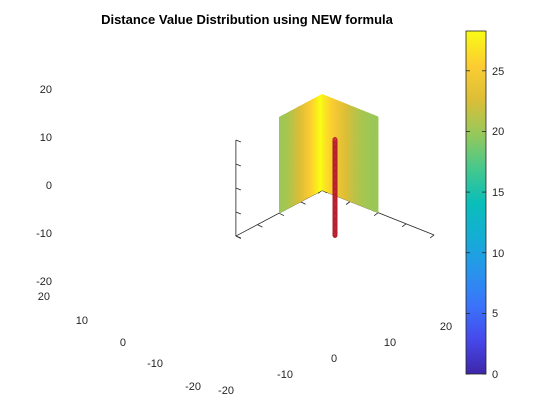  Describe the element at coordinates (46, 138) in the screenshot. I see `z-tick-label-10: 10` at that location.